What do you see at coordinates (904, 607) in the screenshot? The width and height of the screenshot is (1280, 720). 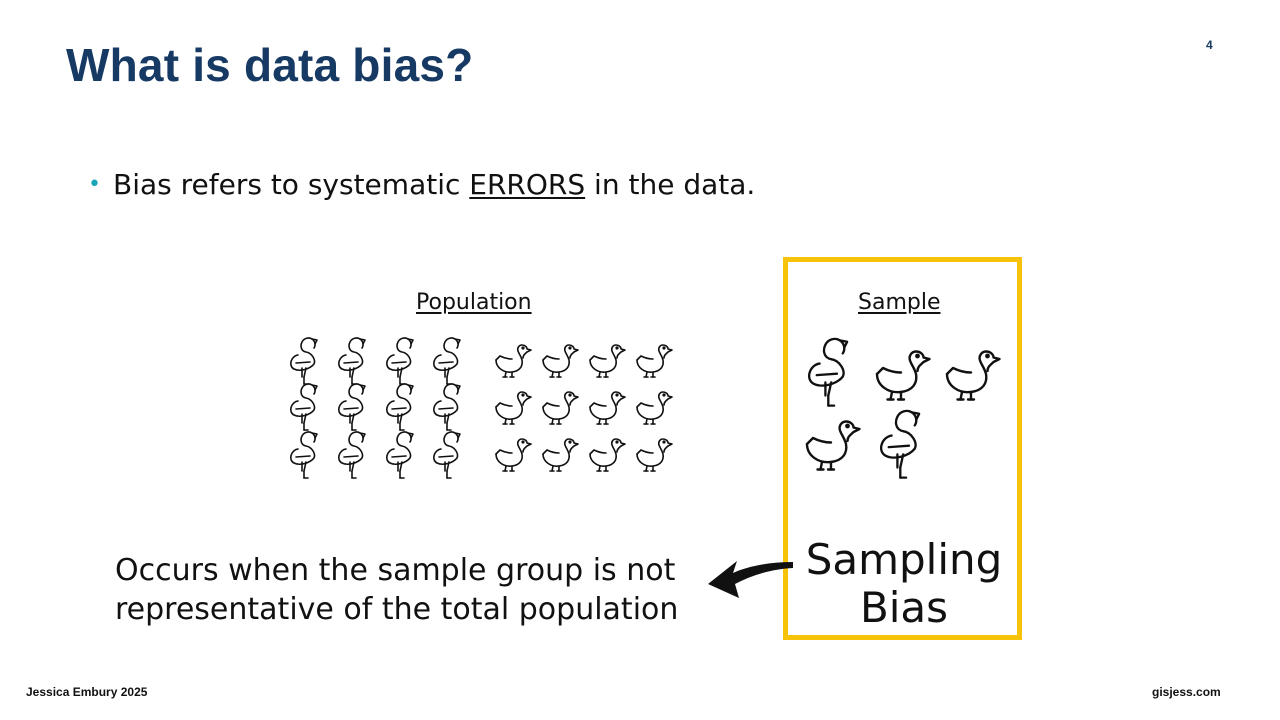 I see `sampling-bias-line2: Bias` at bounding box center [904, 607].